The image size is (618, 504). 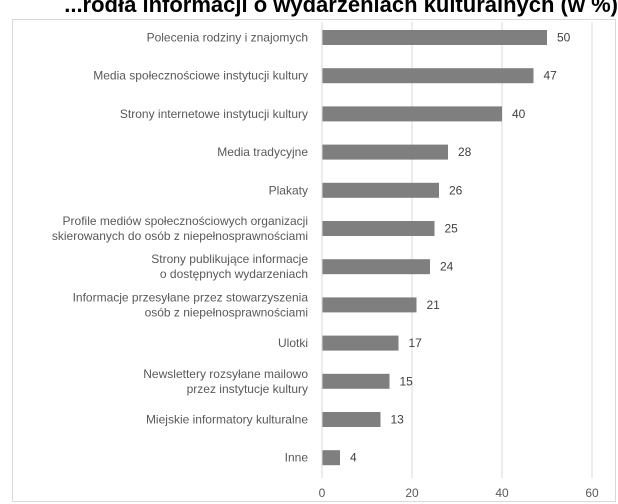 What do you see at coordinates (214, 114) in the screenshot?
I see `category-label: Strony internetowe instytucji kultury` at bounding box center [214, 114].